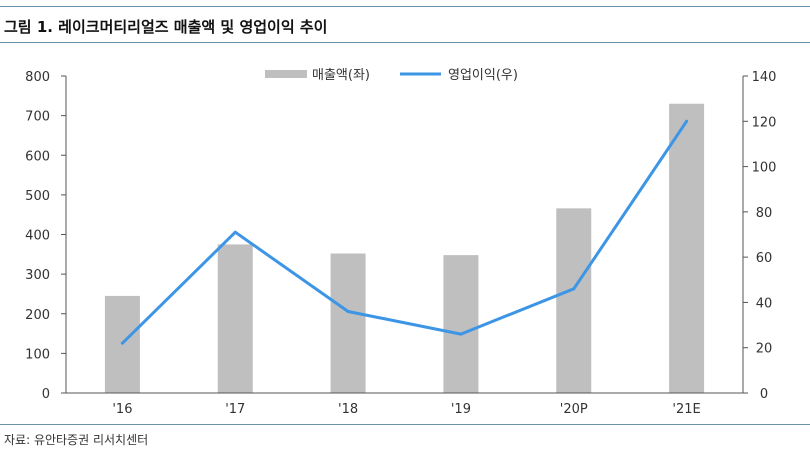 The width and height of the screenshot is (810, 455). Describe the element at coordinates (759, 236) in the screenshot. I see `right-axis: 0 20 40 60 80 100 120 140` at that location.